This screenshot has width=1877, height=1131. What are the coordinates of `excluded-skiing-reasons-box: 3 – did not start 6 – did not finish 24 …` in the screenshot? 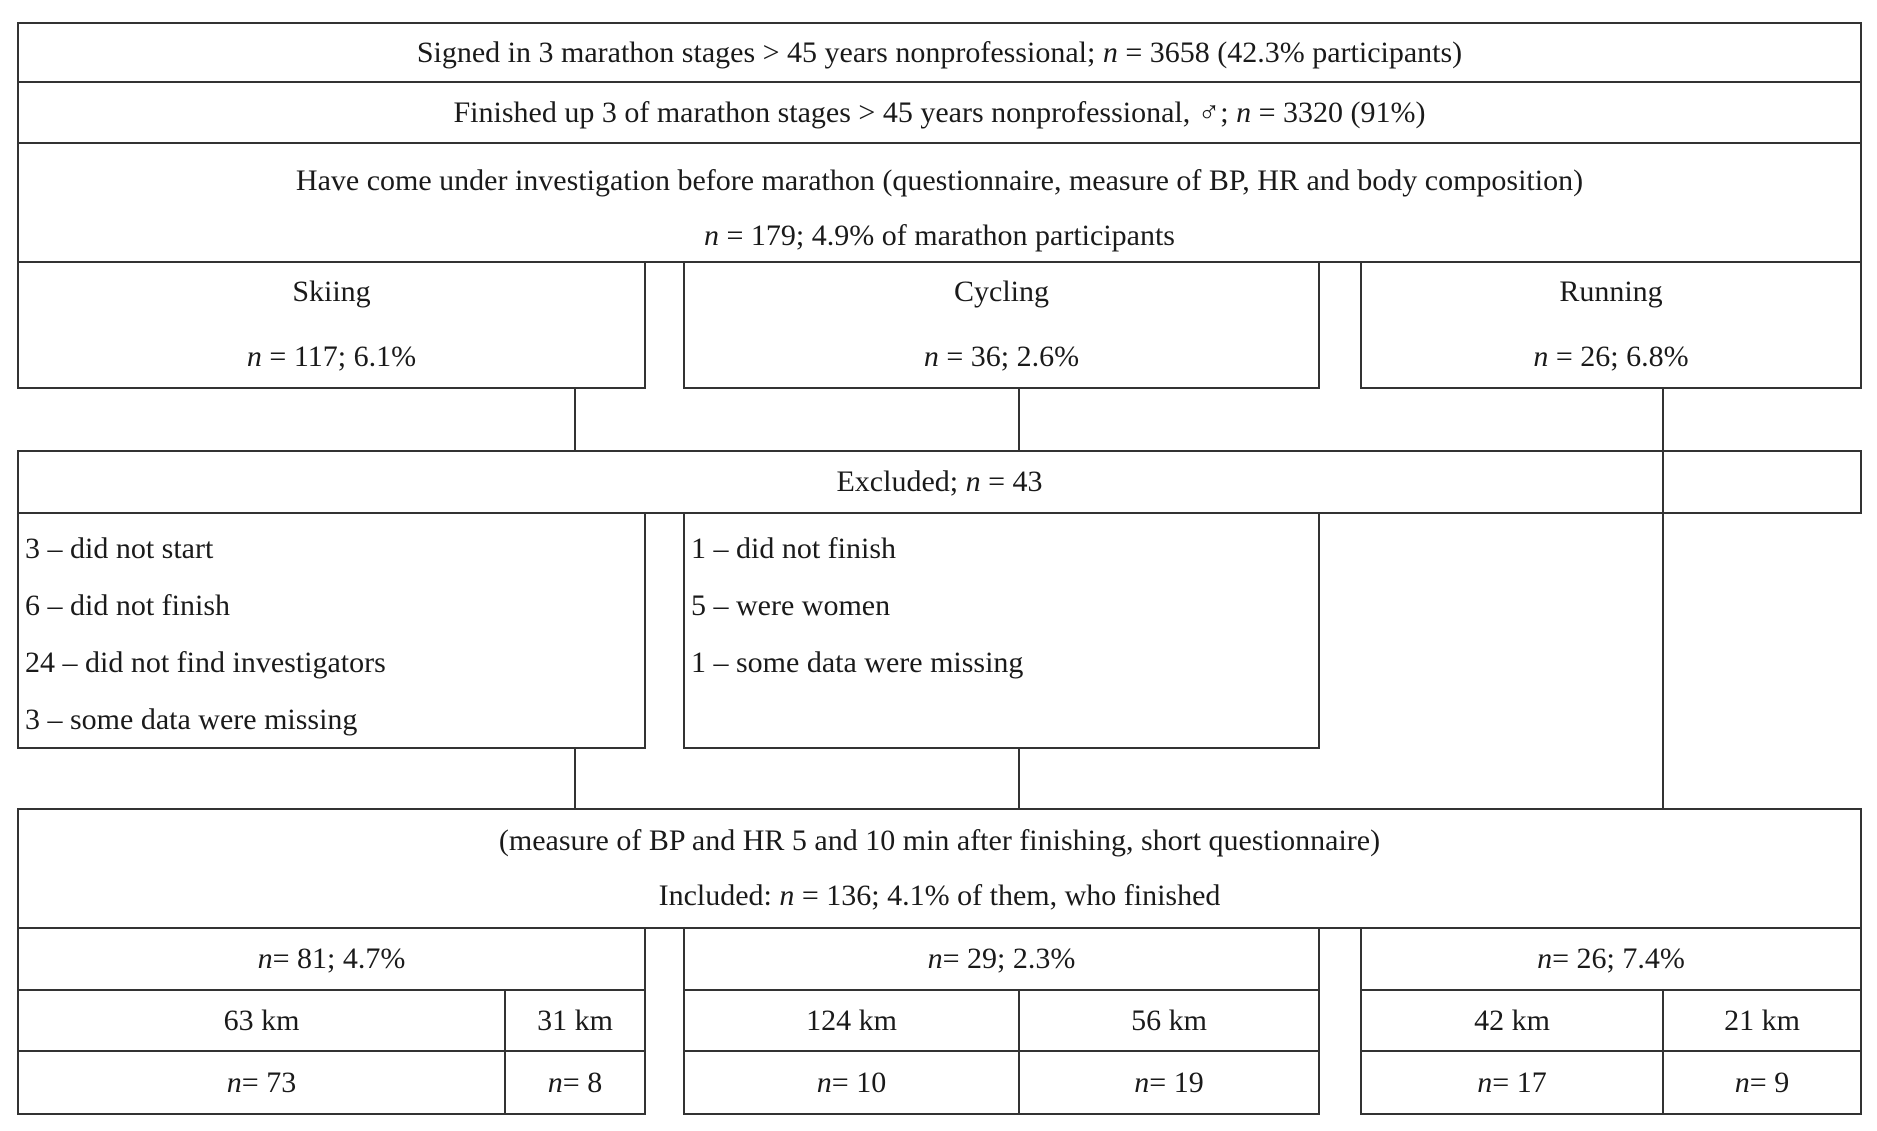 It's located at (331, 630).